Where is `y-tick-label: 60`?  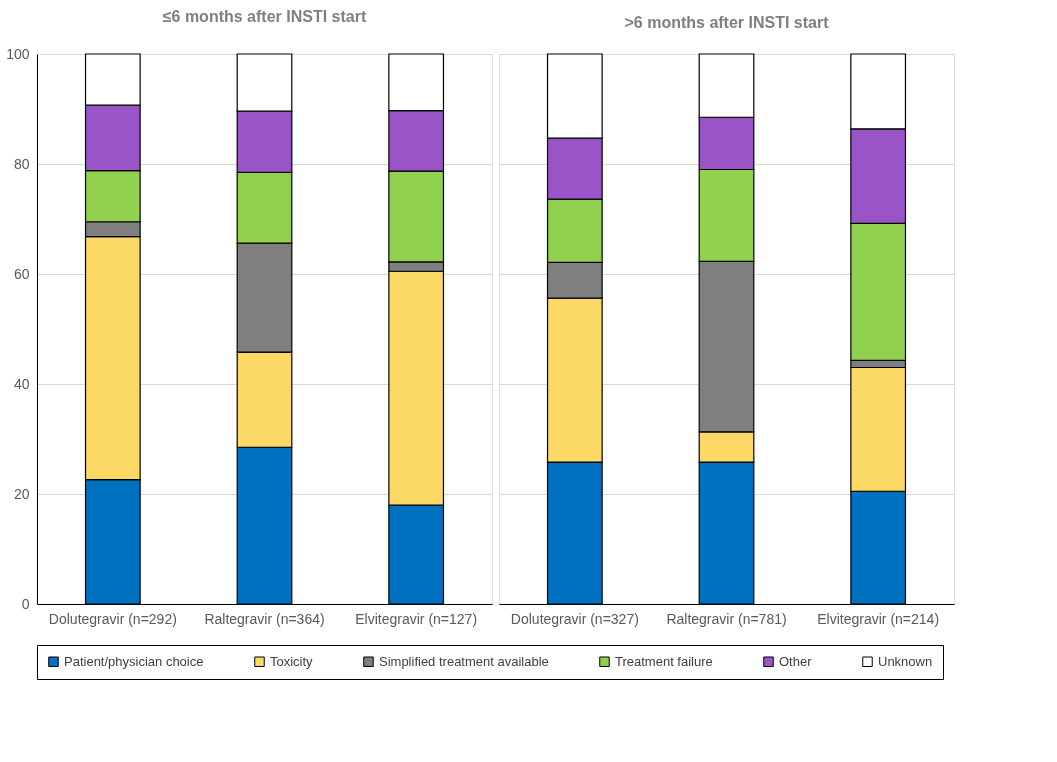
y-tick-label: 60 is located at coordinates (21, 273).